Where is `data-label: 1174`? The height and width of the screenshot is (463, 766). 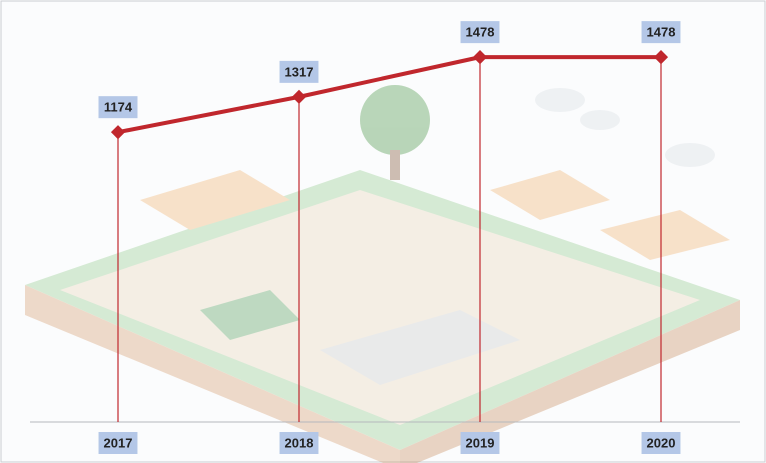 data-label: 1174 is located at coordinates (118, 107).